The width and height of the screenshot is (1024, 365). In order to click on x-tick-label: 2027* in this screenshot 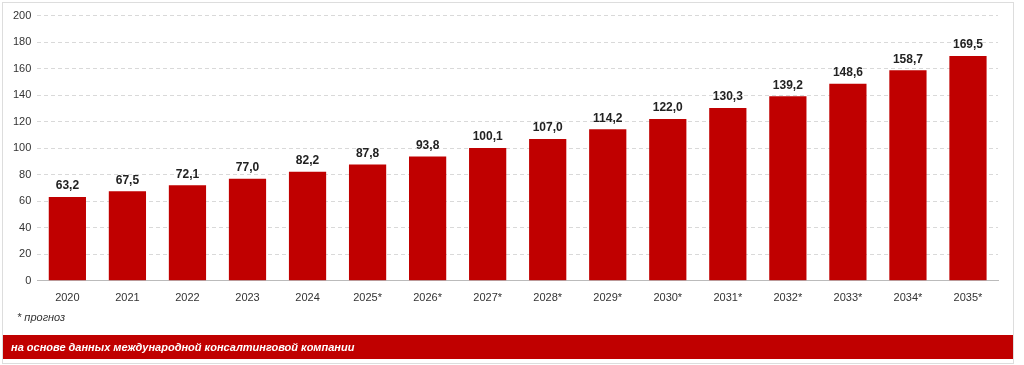, I will do `click(488, 297)`.